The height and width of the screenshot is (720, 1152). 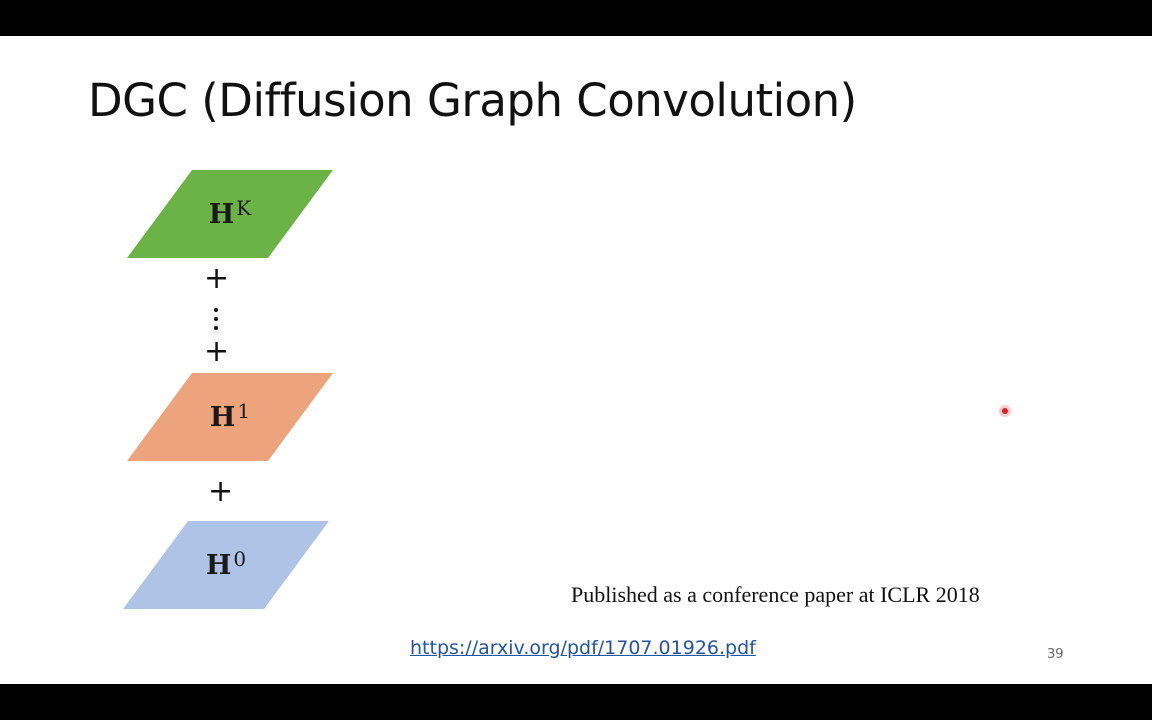 What do you see at coordinates (217, 278) in the screenshot?
I see `plus-sign-top: +` at bounding box center [217, 278].